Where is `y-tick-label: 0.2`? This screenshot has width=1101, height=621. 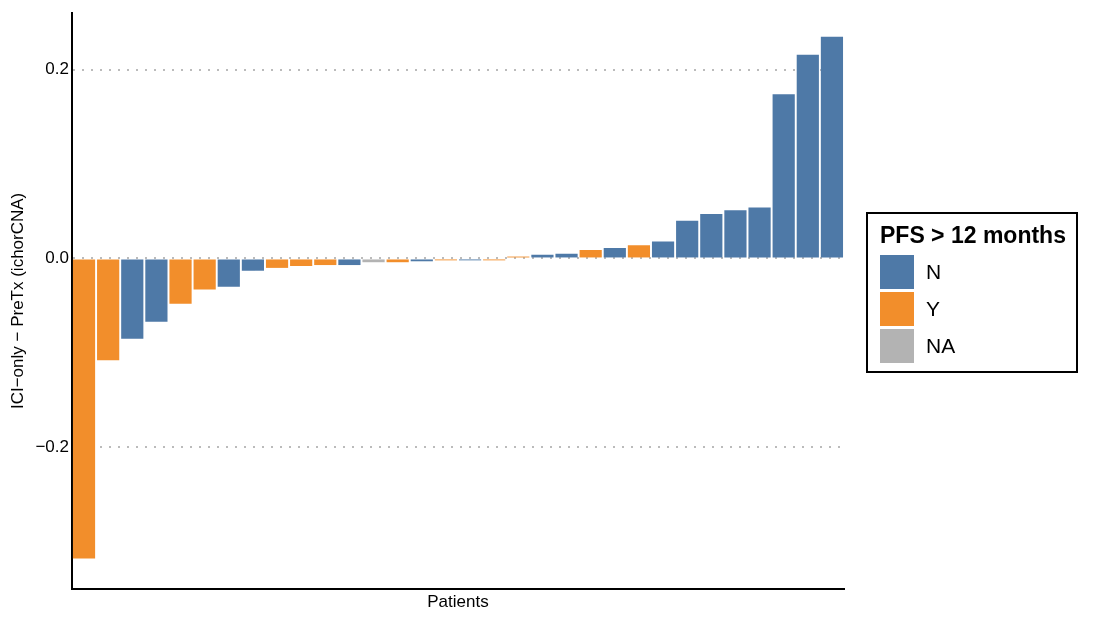 y-tick-label: 0.2 is located at coordinates (57, 69).